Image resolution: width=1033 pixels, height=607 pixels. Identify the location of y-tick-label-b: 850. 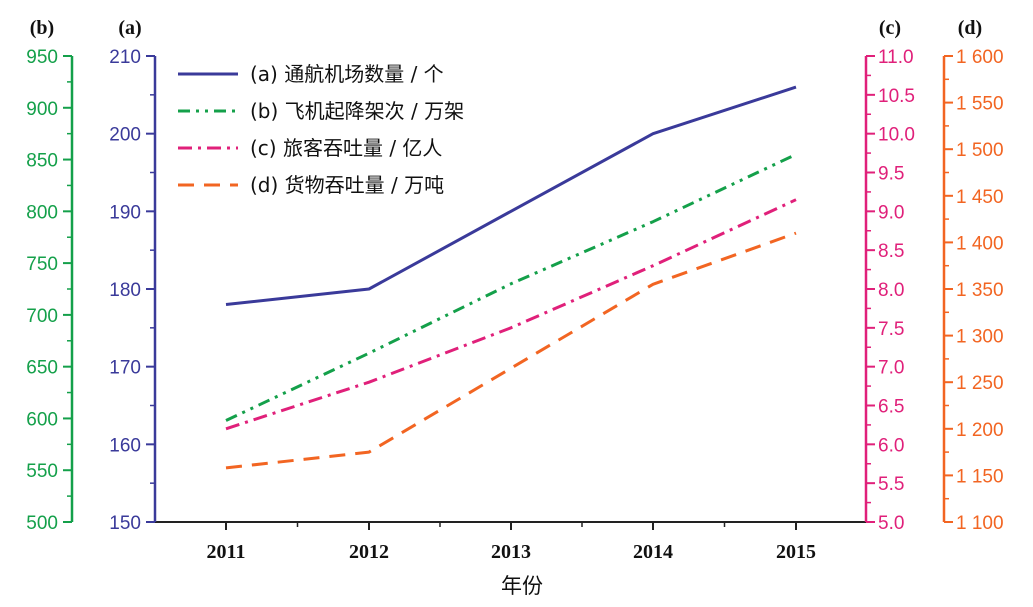
(42, 161).